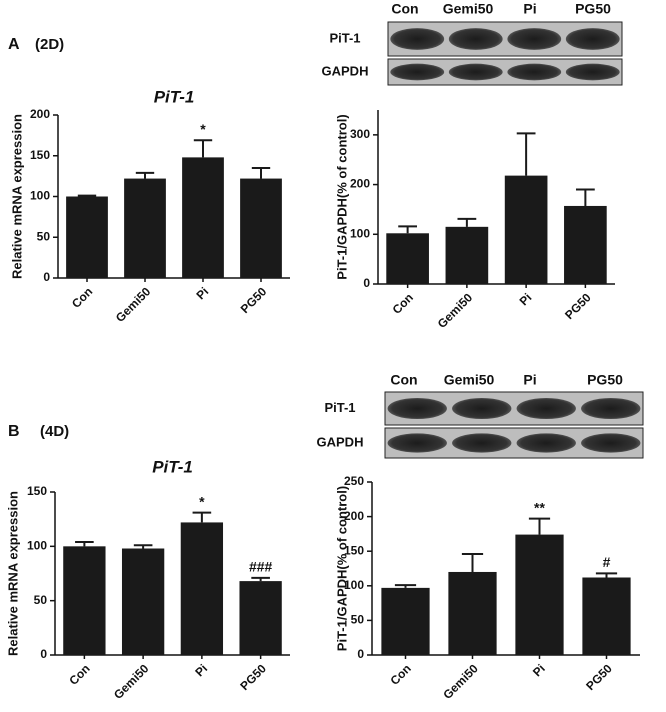 This screenshot has width=666, height=712. What do you see at coordinates (14, 44) in the screenshot?
I see `panel-label: A` at bounding box center [14, 44].